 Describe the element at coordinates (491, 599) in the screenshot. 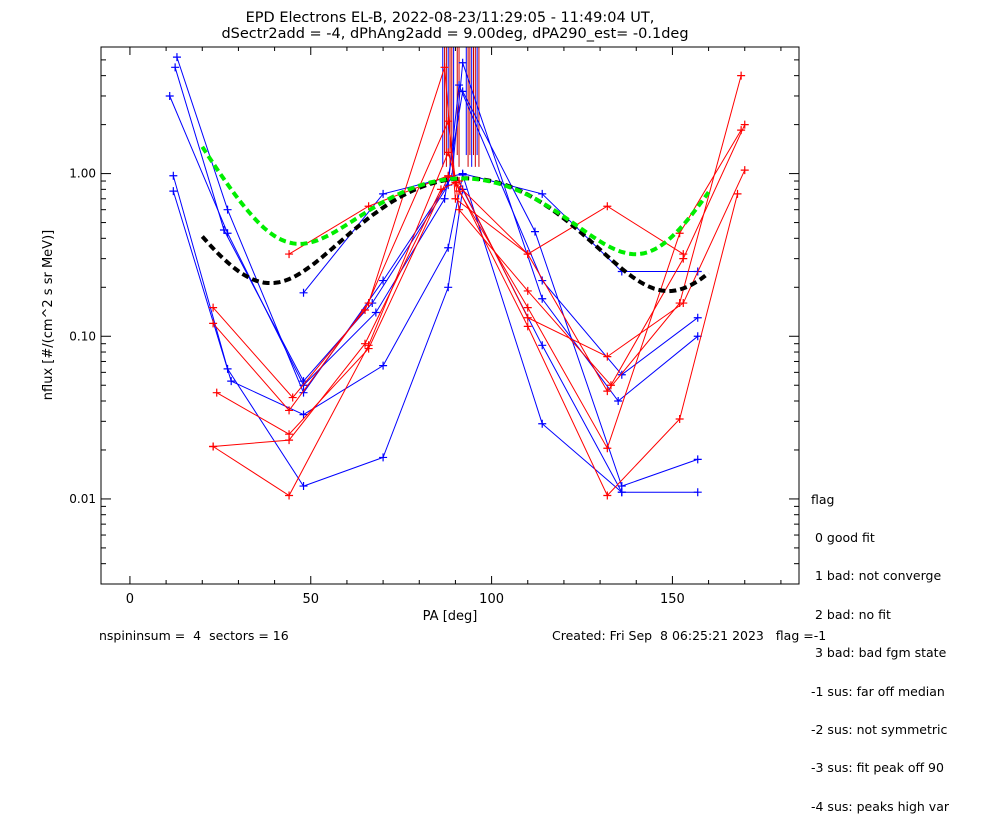

I see `x-tick-label: 100` at that location.